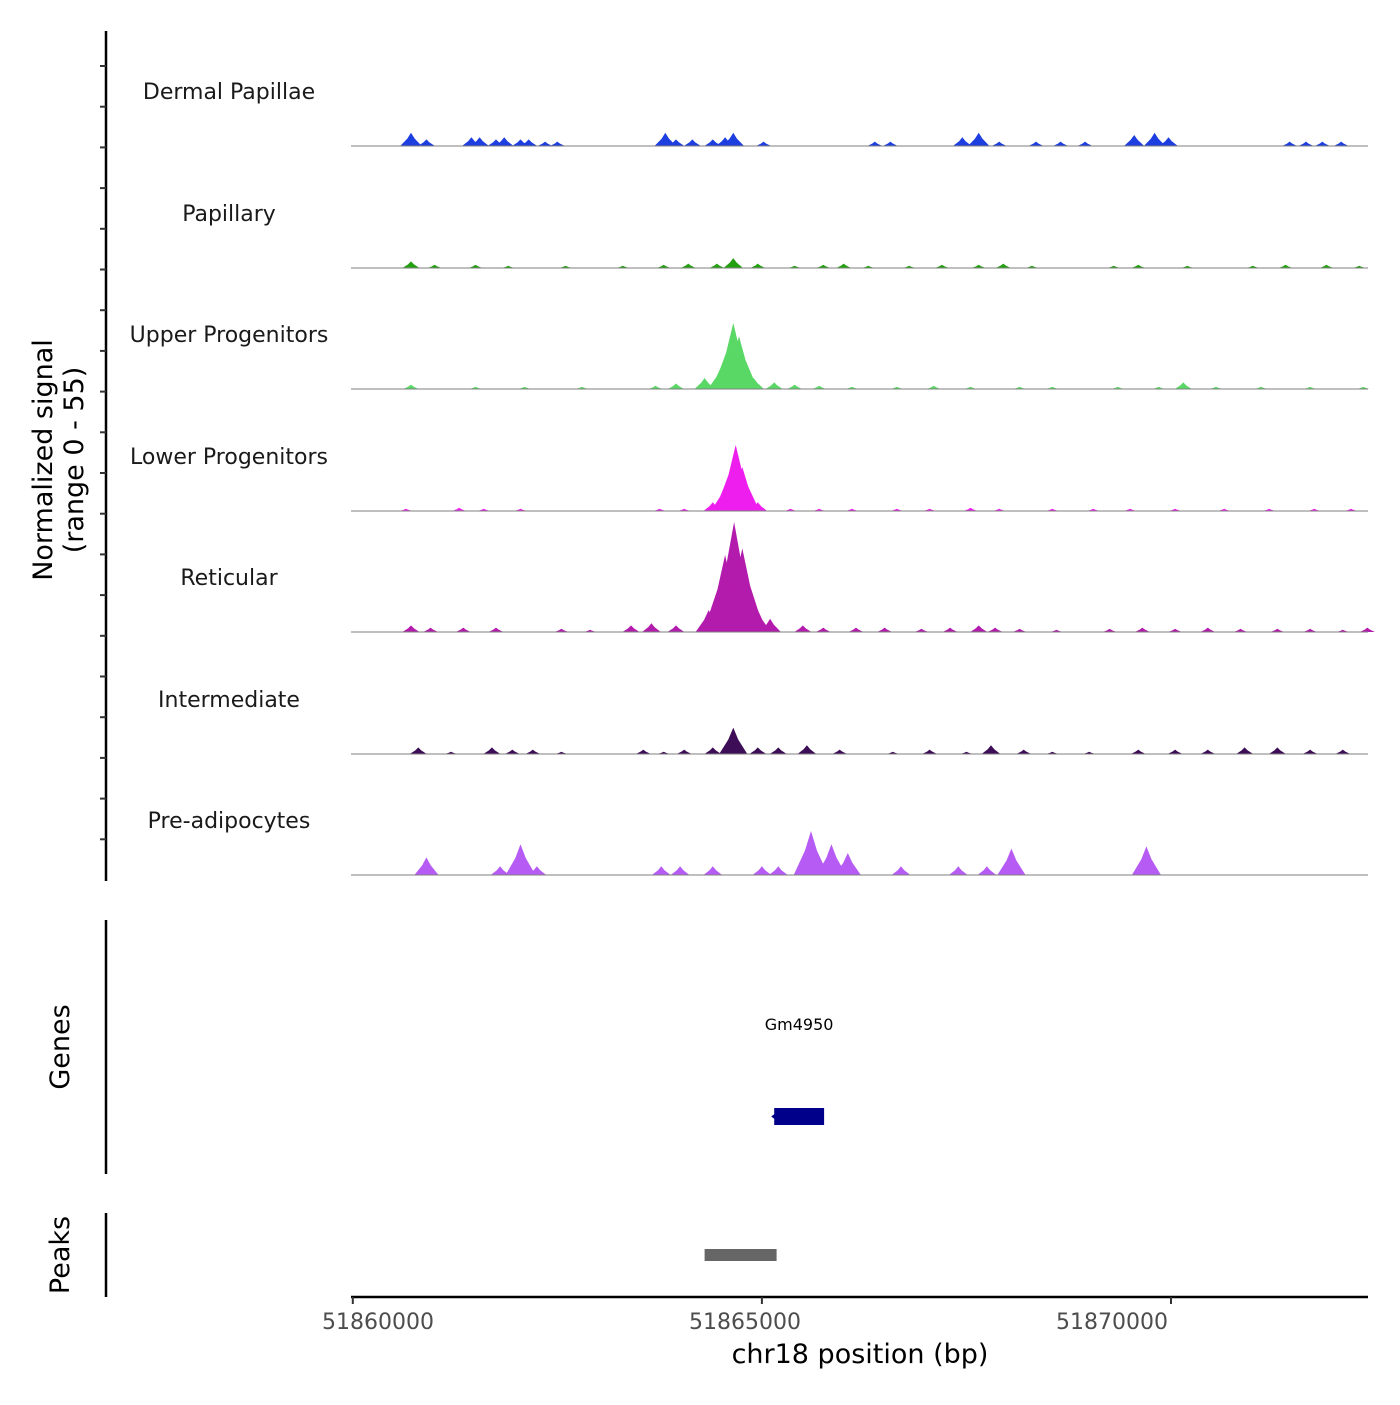 Image resolution: width=1400 pixels, height=1405 pixels. What do you see at coordinates (740, 1255) in the screenshot?
I see `peaks-track` at bounding box center [740, 1255].